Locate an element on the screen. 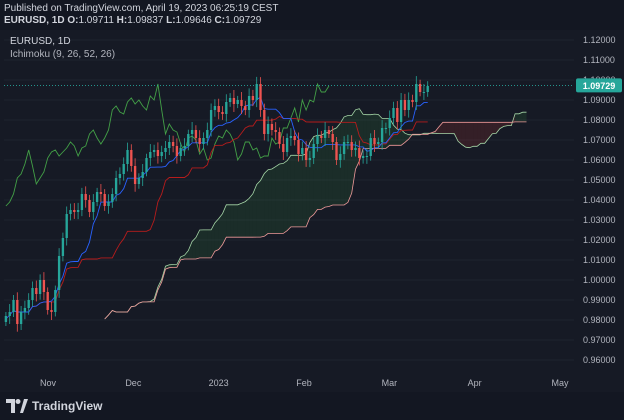  current-price-label: 1.09729 is located at coordinates (599, 86).